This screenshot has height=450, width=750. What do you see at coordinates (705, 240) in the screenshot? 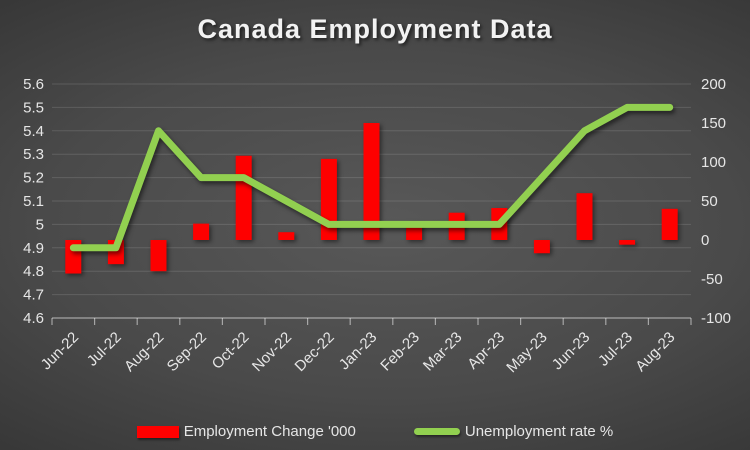
I see `y-axis-right-tick-label: 0` at bounding box center [705, 240].